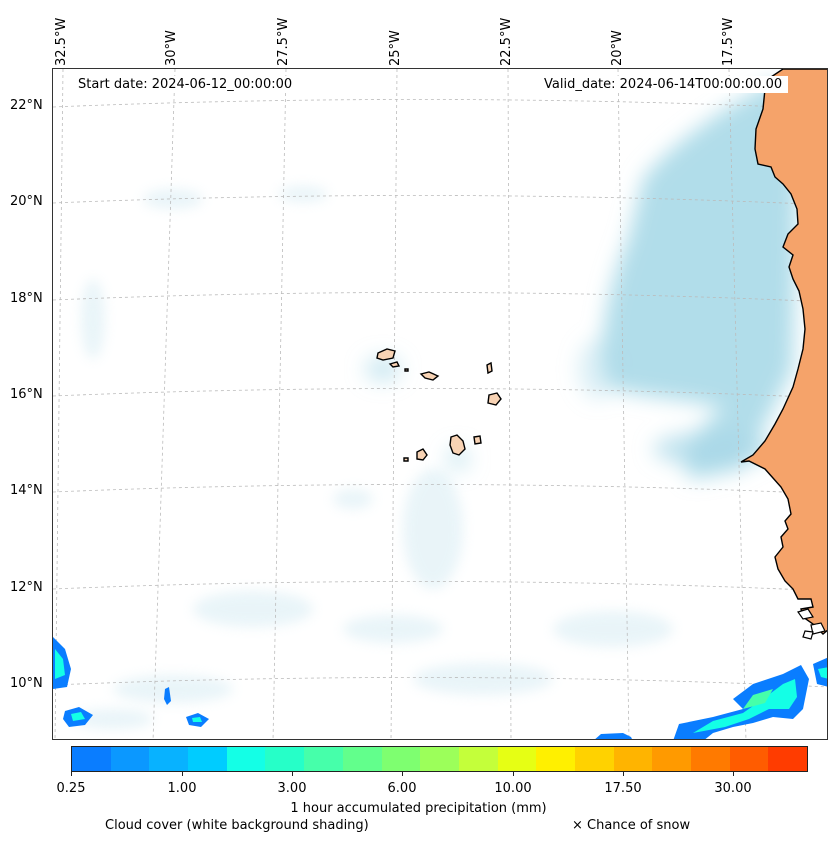 This screenshot has height=844, width=837. Describe the element at coordinates (402, 788) in the screenshot. I see `colorbar-tick-label: 6.00` at that location.